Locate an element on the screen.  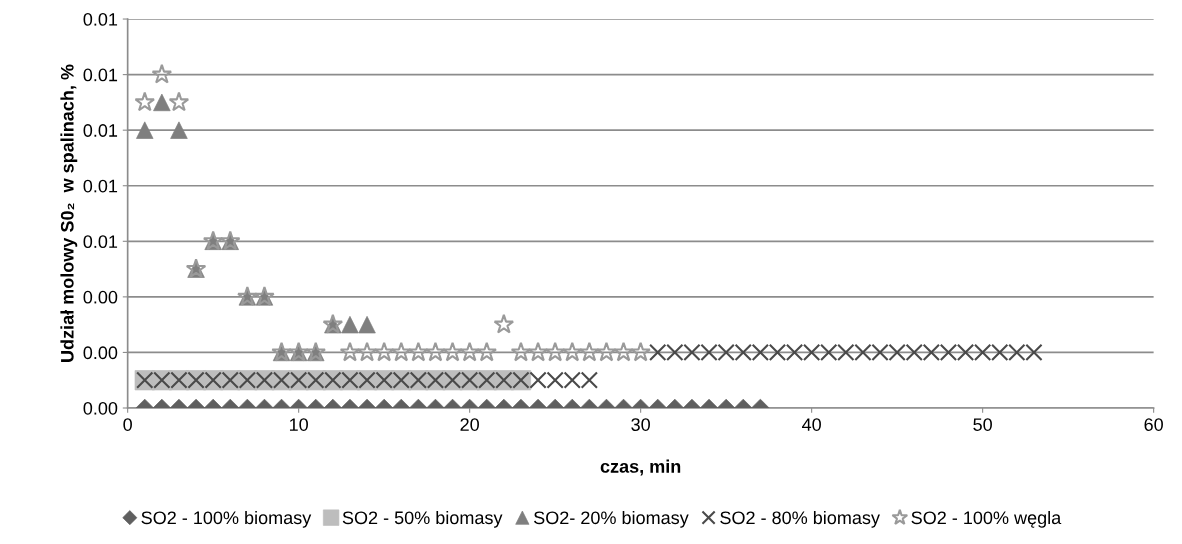
y-axis-title: Udział molowy S0₂ w spalinach, % is located at coordinates (69, 213).